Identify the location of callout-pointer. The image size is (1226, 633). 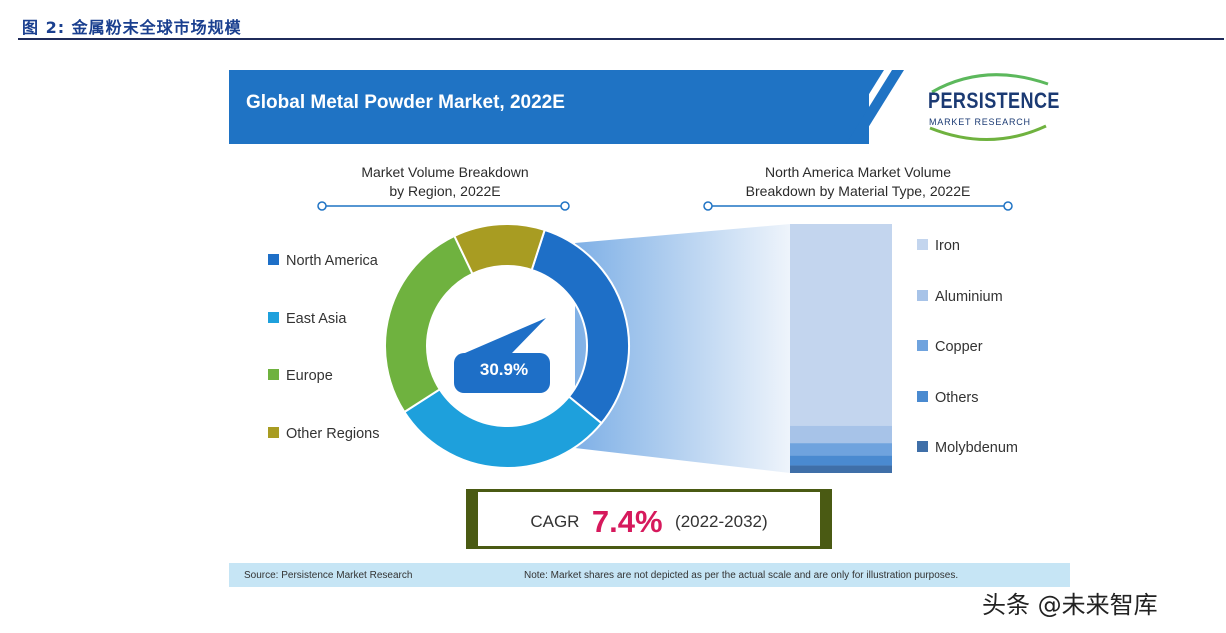
(505, 335).